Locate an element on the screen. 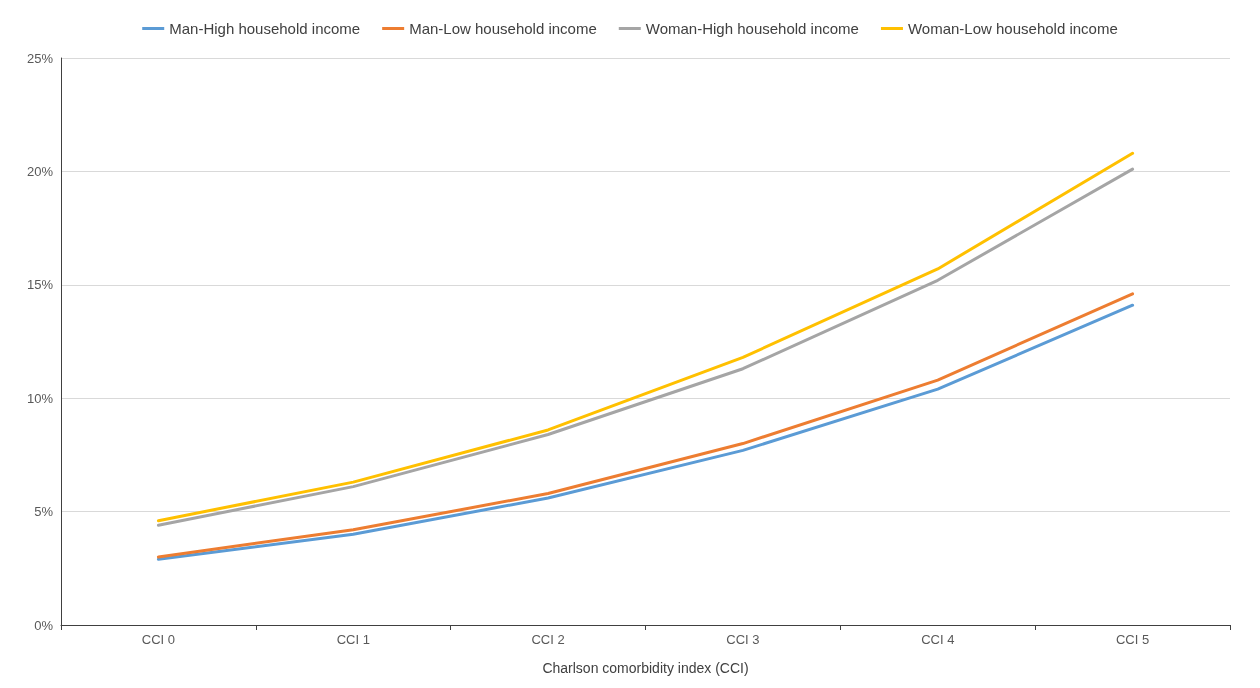 The height and width of the screenshot is (688, 1260). x-tick-label: CCI 4 is located at coordinates (938, 639).